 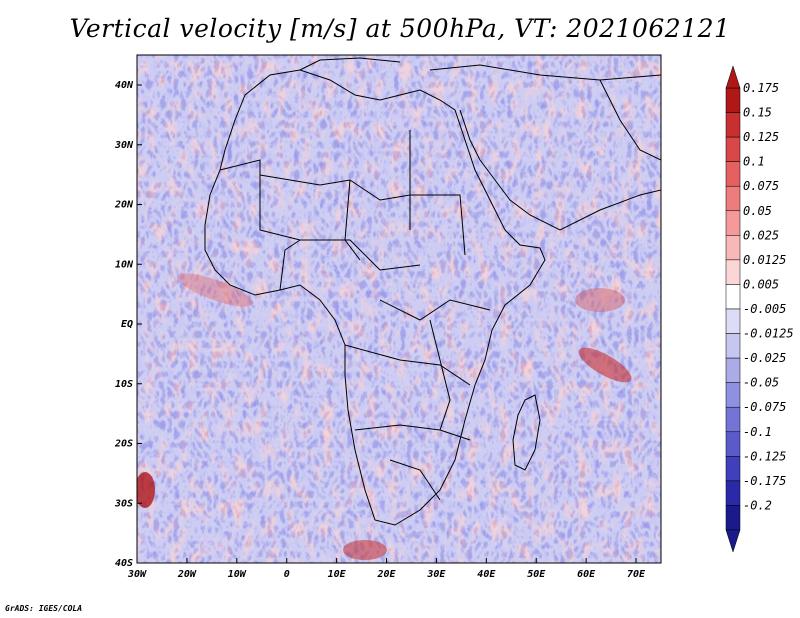 I want to click on x-tick-label: 60E, so click(x=586, y=574).